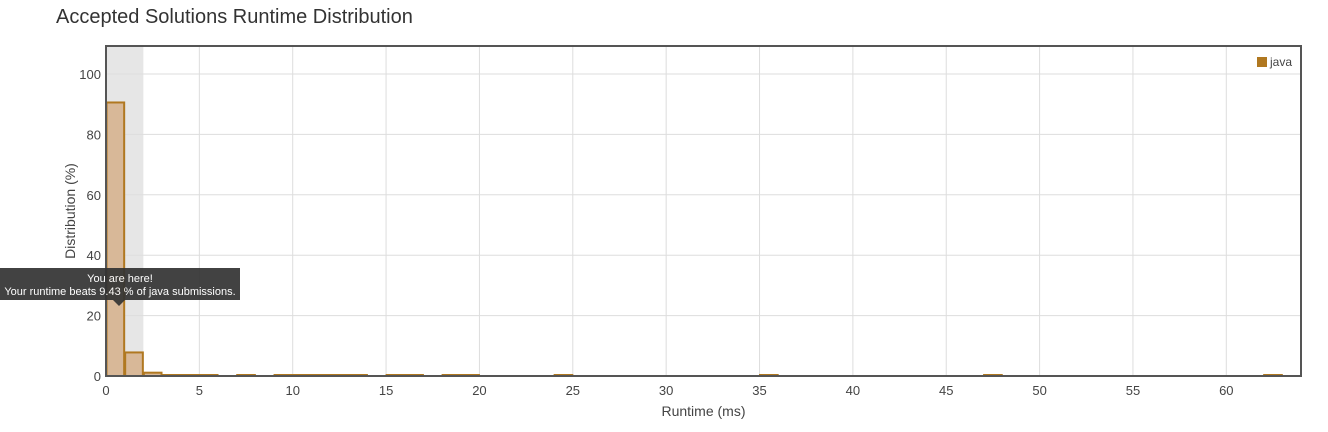 Image resolution: width=1328 pixels, height=432 pixels. What do you see at coordinates (1280, 62) in the screenshot?
I see `legend-label-java: java` at bounding box center [1280, 62].